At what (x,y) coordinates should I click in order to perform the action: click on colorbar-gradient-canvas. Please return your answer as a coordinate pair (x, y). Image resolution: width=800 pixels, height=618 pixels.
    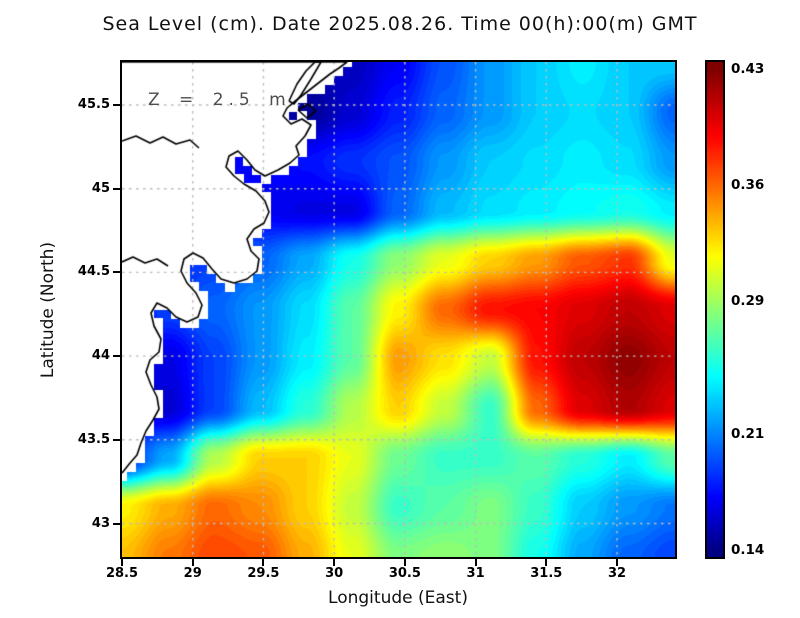
    Looking at the image, I should click on (715, 309).